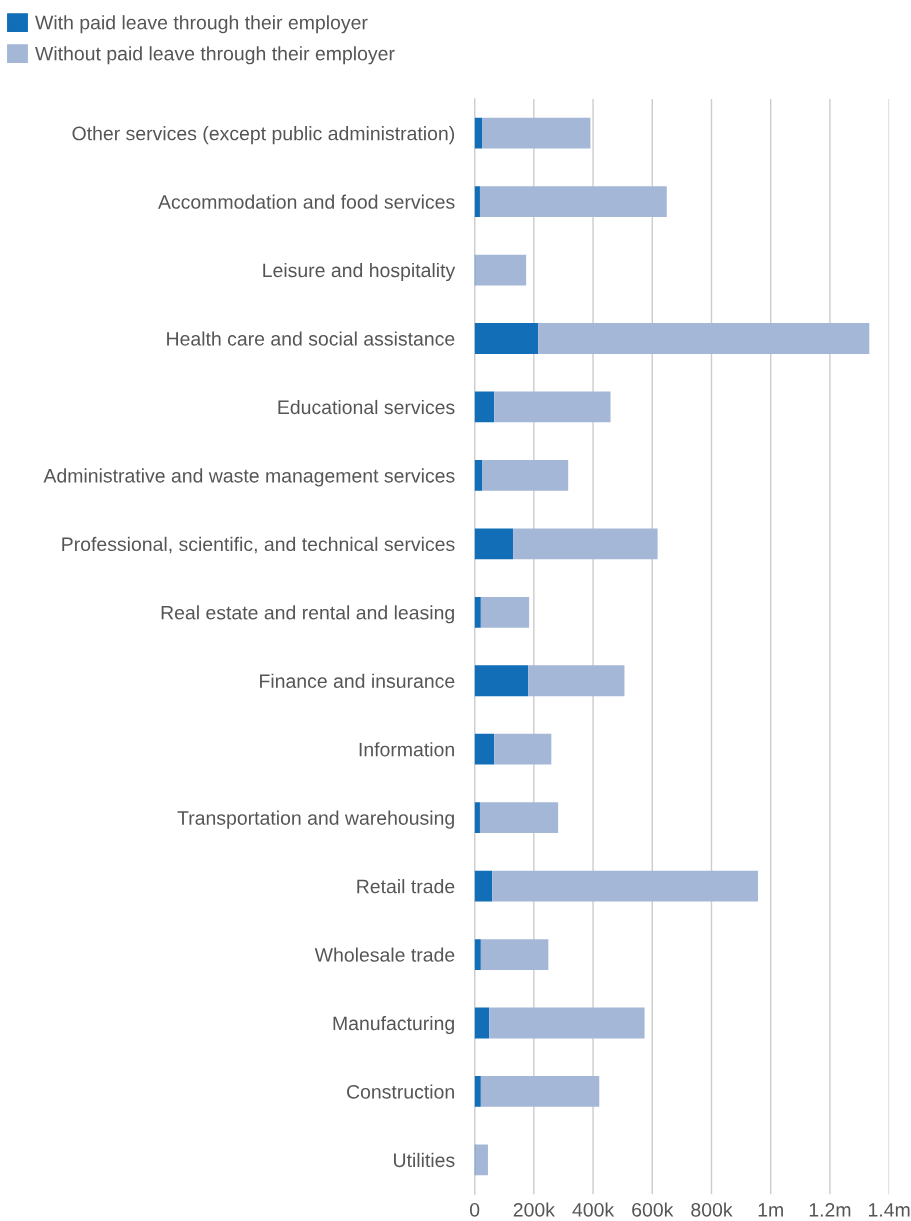  I want to click on x-tick-label: 1.2m, so click(830, 1209).